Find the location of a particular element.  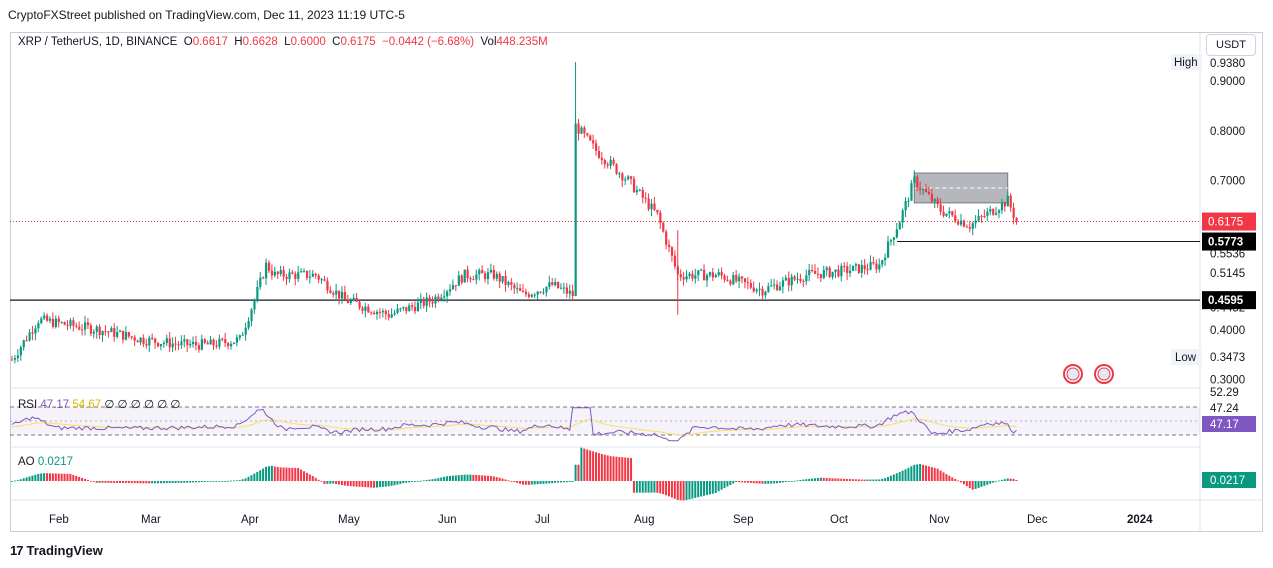

change-value: −0.0442 (−6.68%) is located at coordinates (428, 42).